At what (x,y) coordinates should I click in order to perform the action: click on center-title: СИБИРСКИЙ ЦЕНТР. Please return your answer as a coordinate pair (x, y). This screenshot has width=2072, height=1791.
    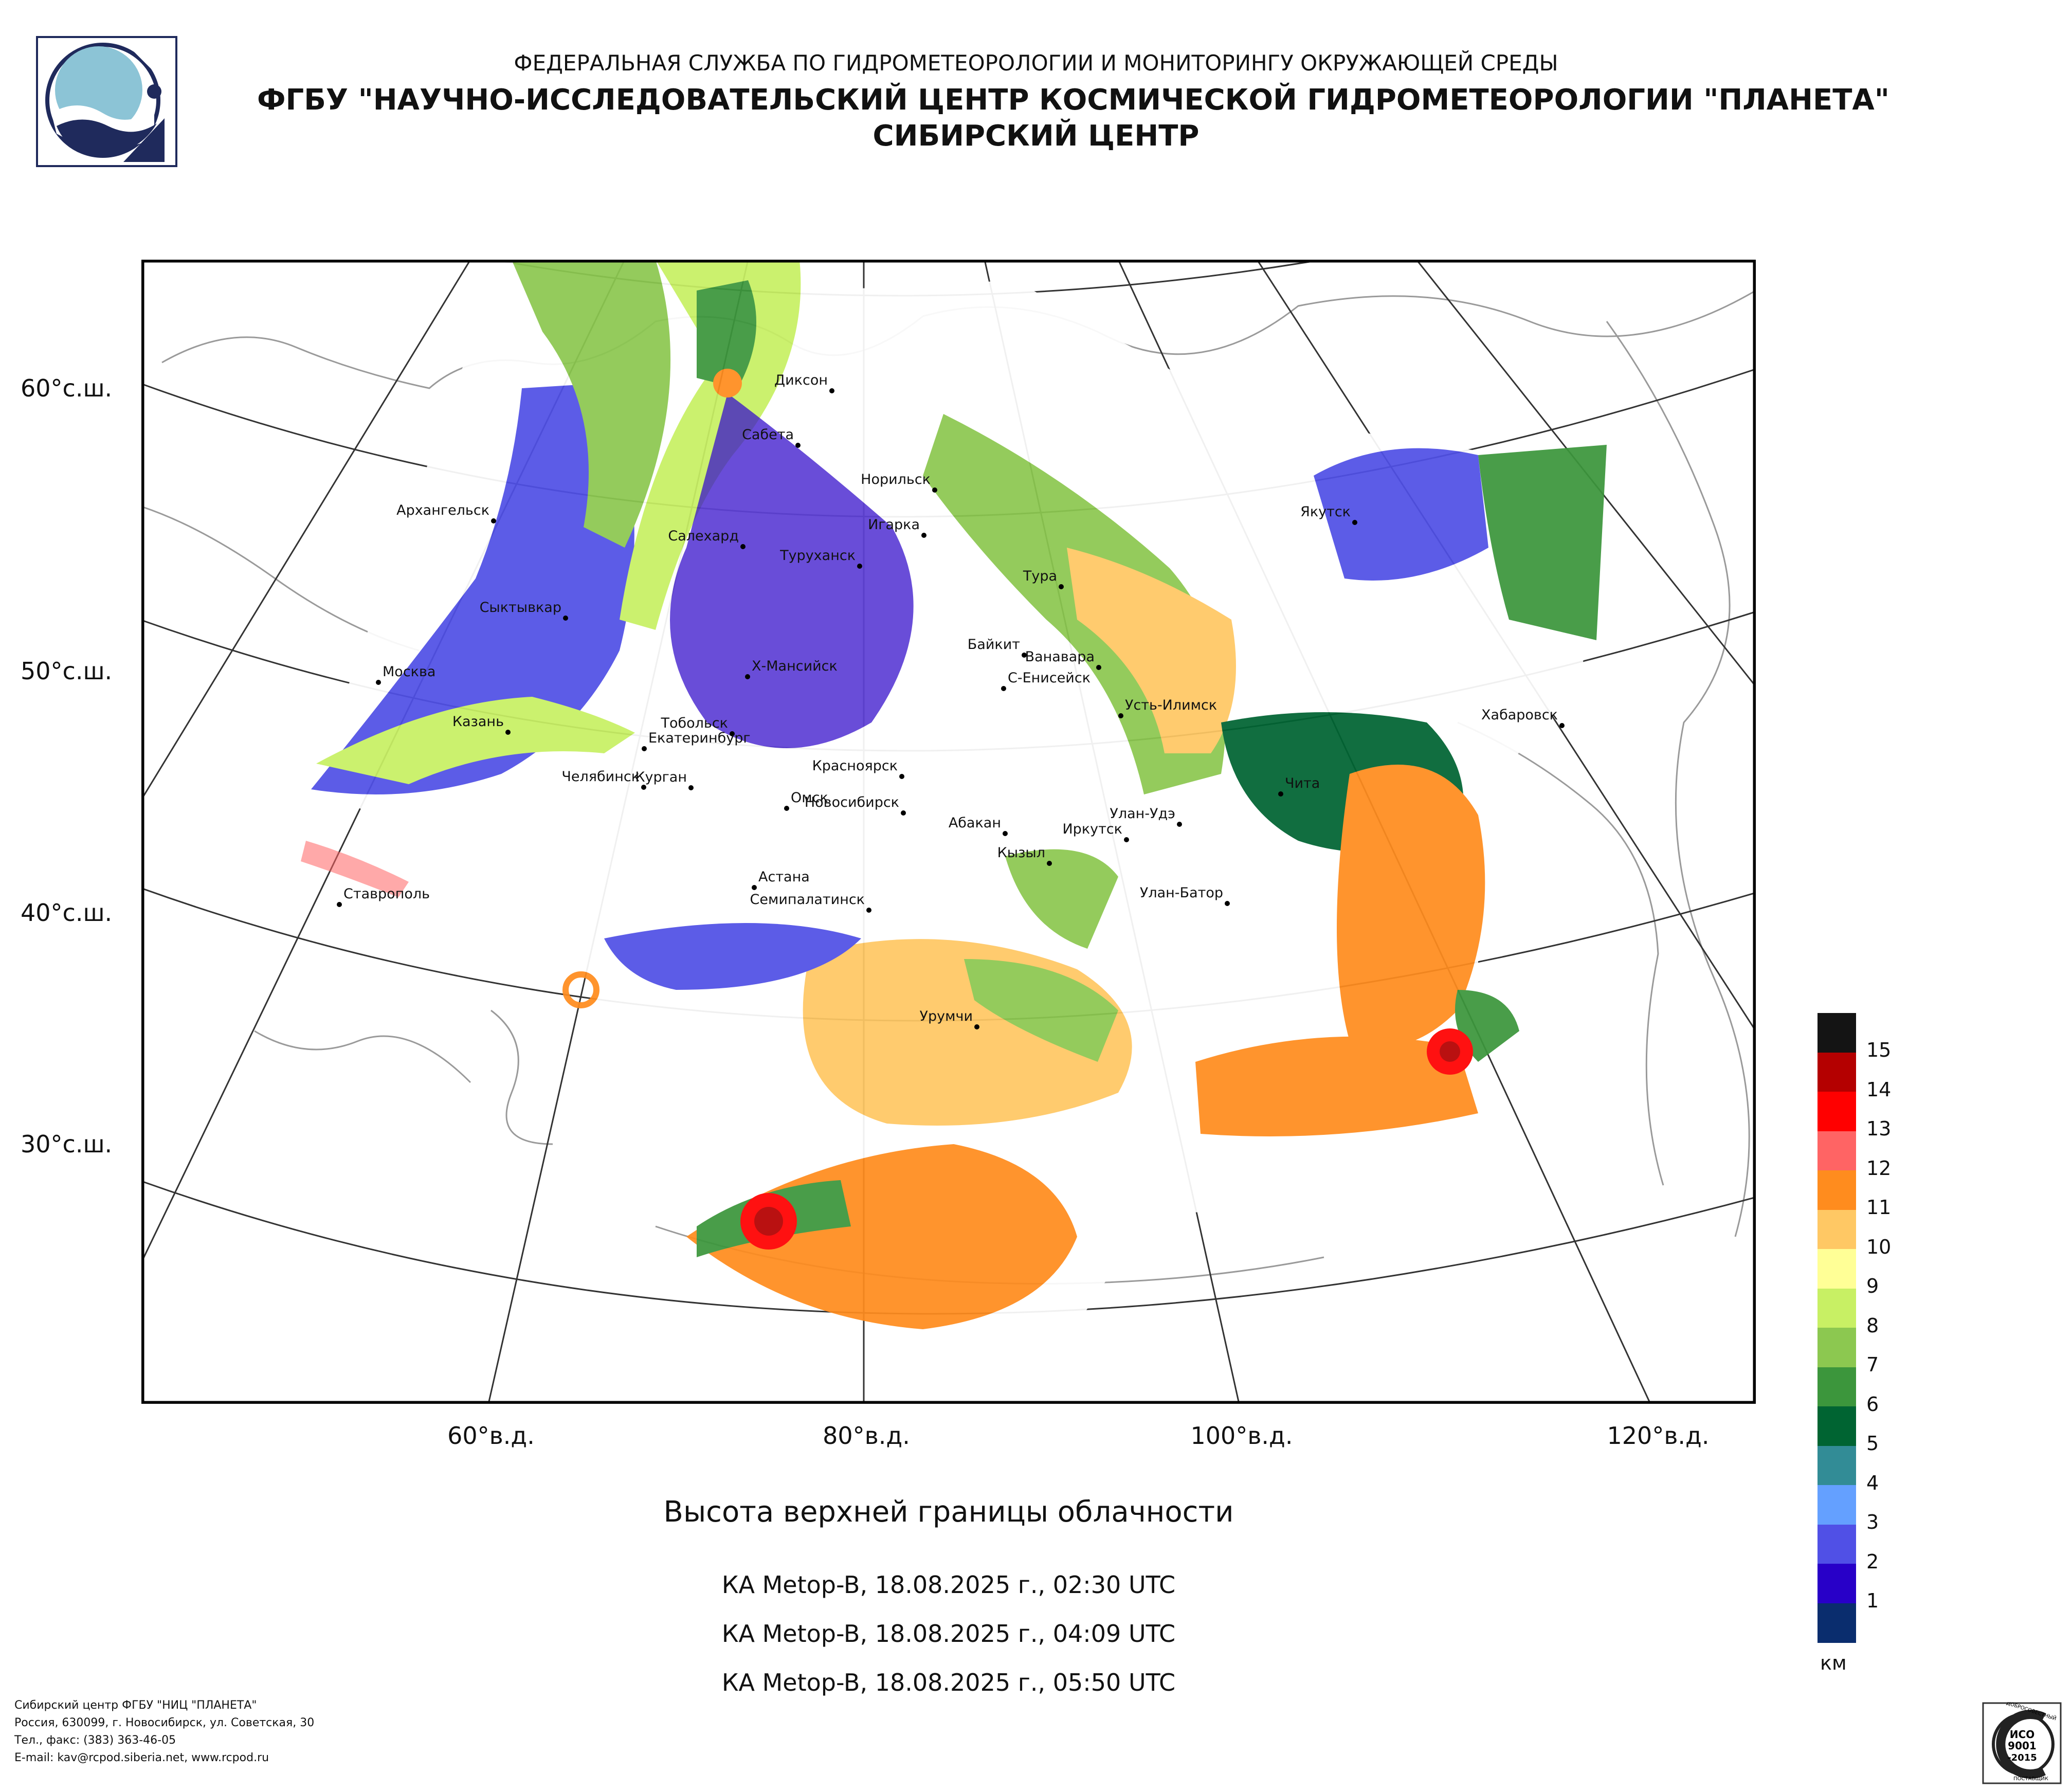
    Looking at the image, I should click on (1036, 136).